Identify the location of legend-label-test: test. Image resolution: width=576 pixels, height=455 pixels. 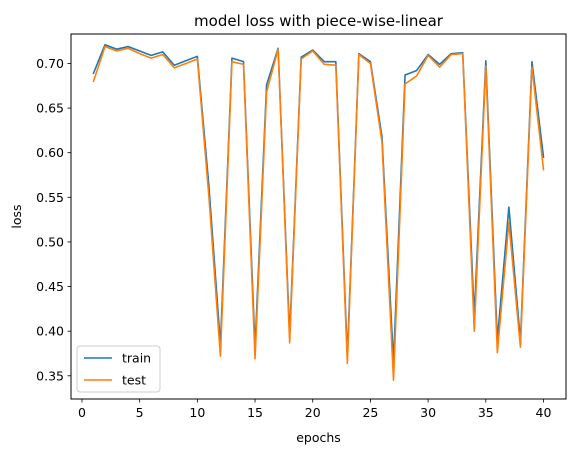
(134, 380).